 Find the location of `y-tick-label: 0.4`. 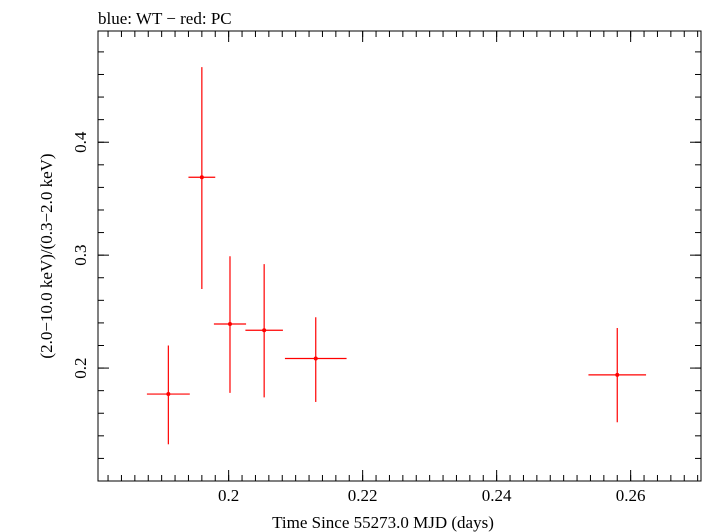

y-tick-label: 0.4 is located at coordinates (80, 142).